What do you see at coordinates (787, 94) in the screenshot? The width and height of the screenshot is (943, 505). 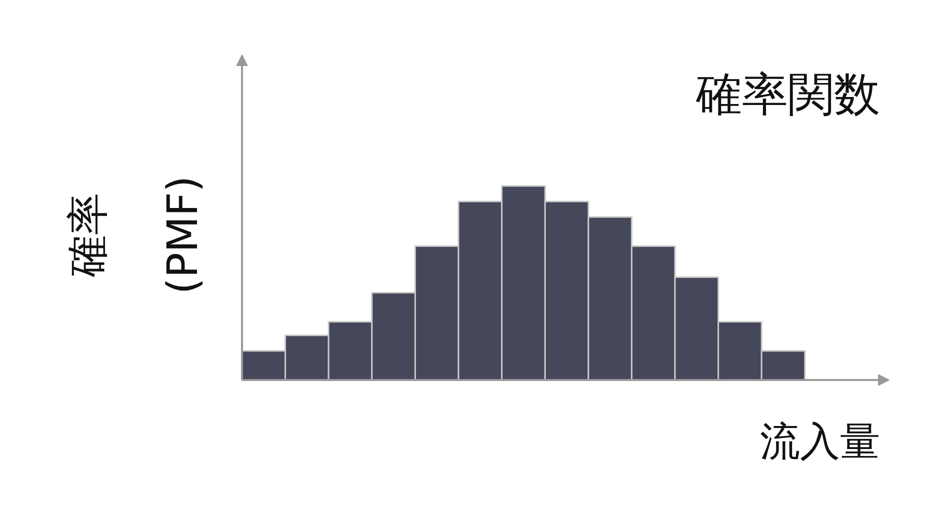 I see `chart-title: 確率関数` at bounding box center [787, 94].